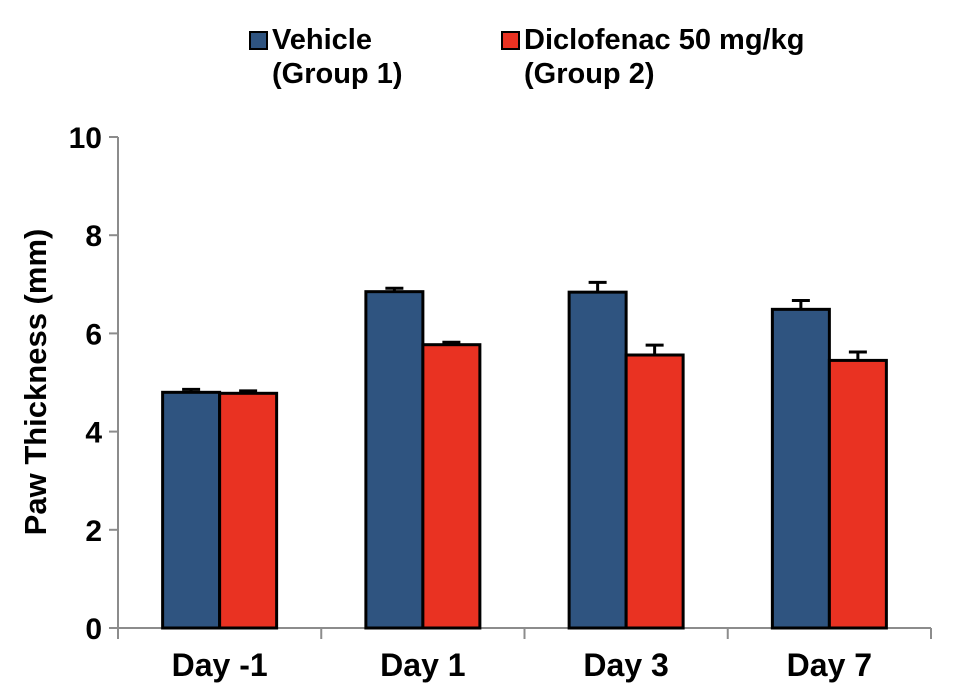 The image size is (956, 698). I want to click on y-tick-label-0: 0, so click(93, 629).